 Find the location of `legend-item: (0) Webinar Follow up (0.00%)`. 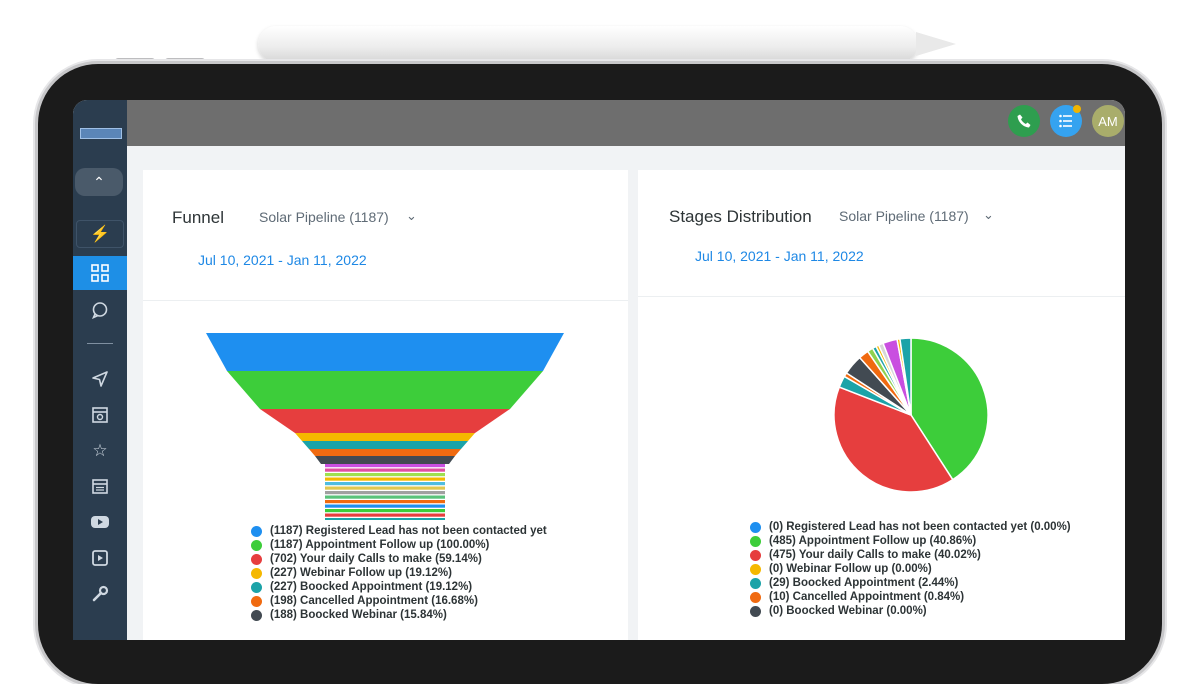

legend-item: (0) Webinar Follow up (0.00%) is located at coordinates (910, 569).